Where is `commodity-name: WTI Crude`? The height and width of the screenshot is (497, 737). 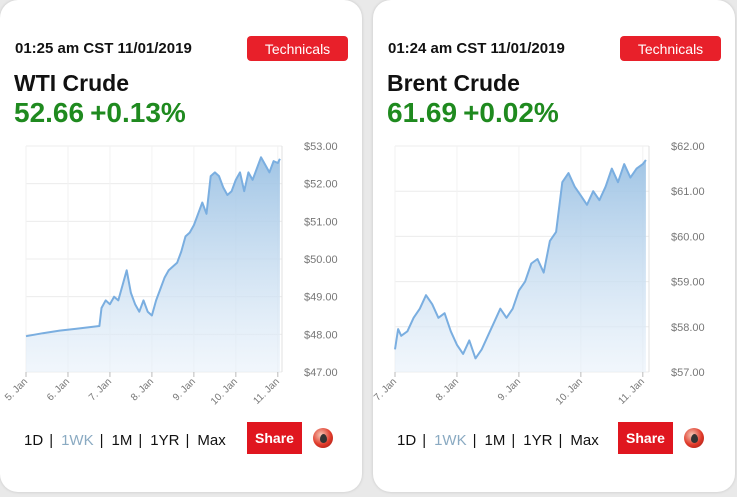
commodity-name: WTI Crude is located at coordinates (71, 83).